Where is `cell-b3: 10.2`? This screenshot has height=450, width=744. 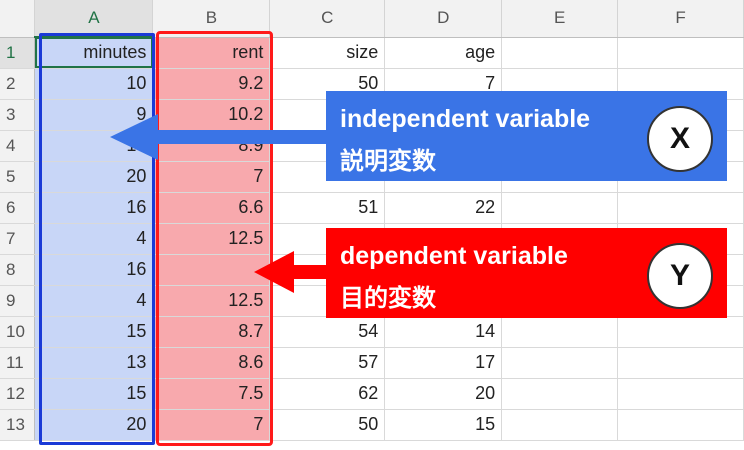 cell-b3: 10.2 is located at coordinates (211, 115).